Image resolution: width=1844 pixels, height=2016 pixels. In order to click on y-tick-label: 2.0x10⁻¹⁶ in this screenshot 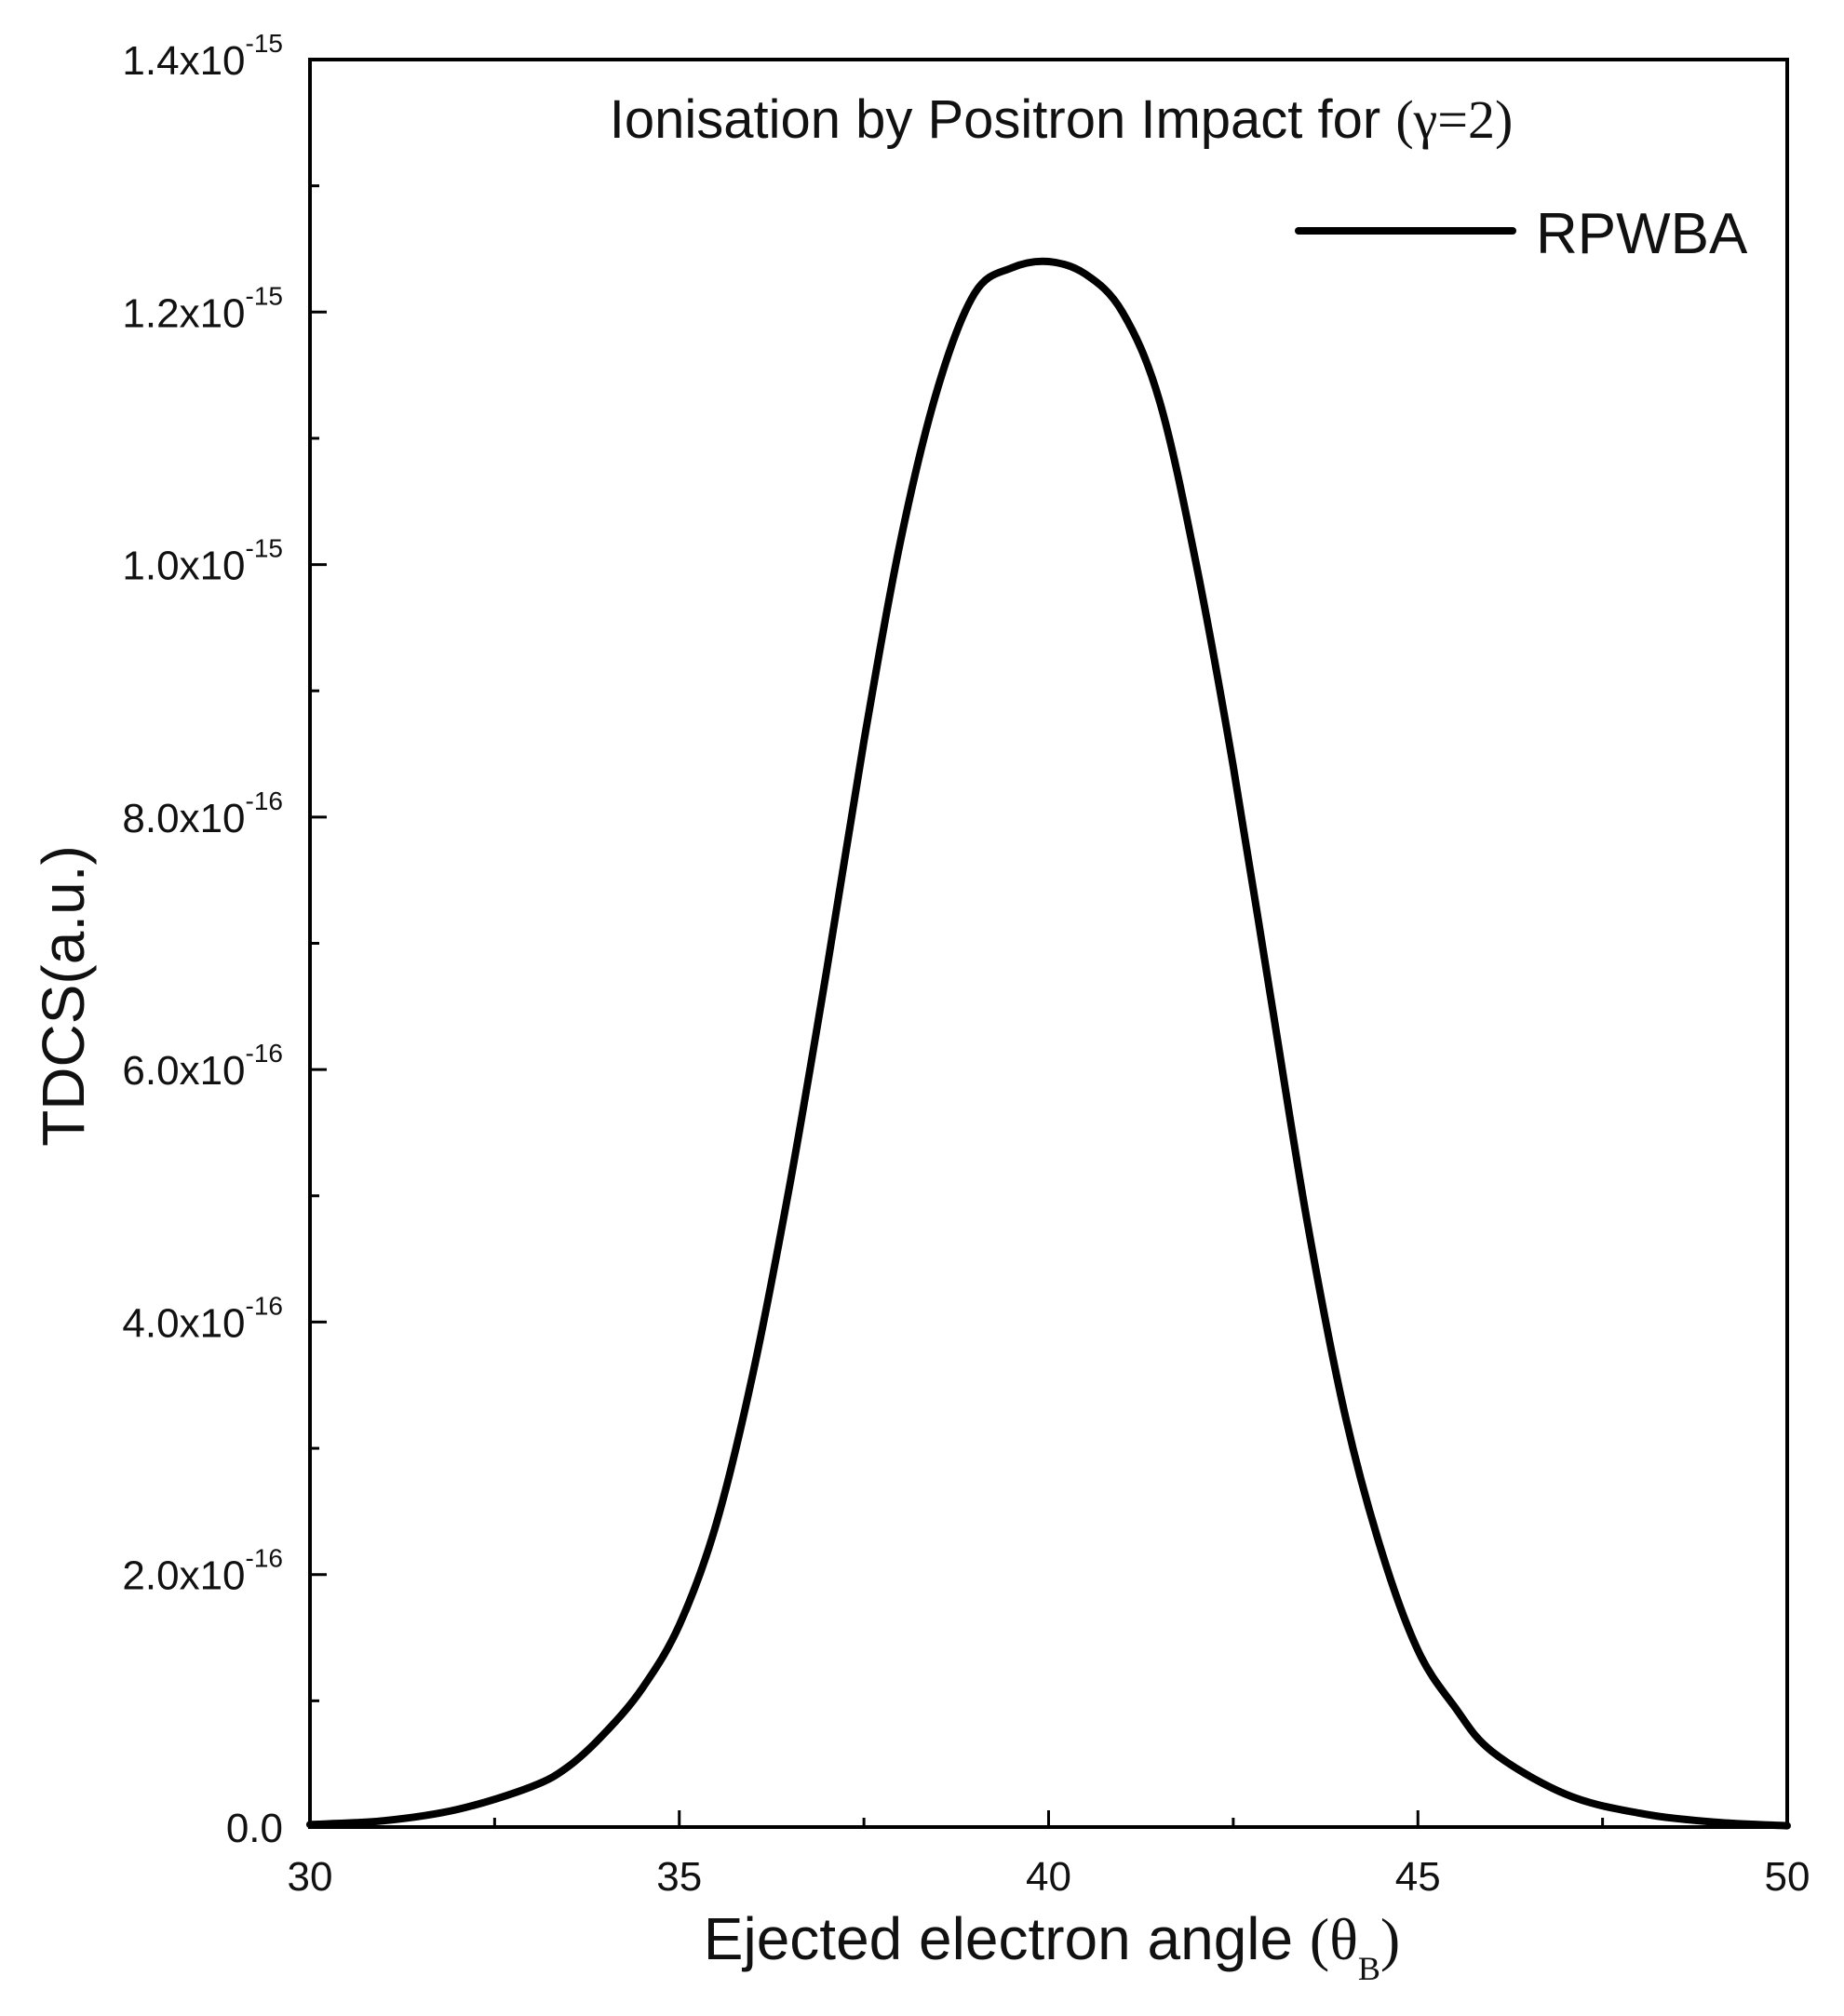, I will do `click(202, 1571)`.